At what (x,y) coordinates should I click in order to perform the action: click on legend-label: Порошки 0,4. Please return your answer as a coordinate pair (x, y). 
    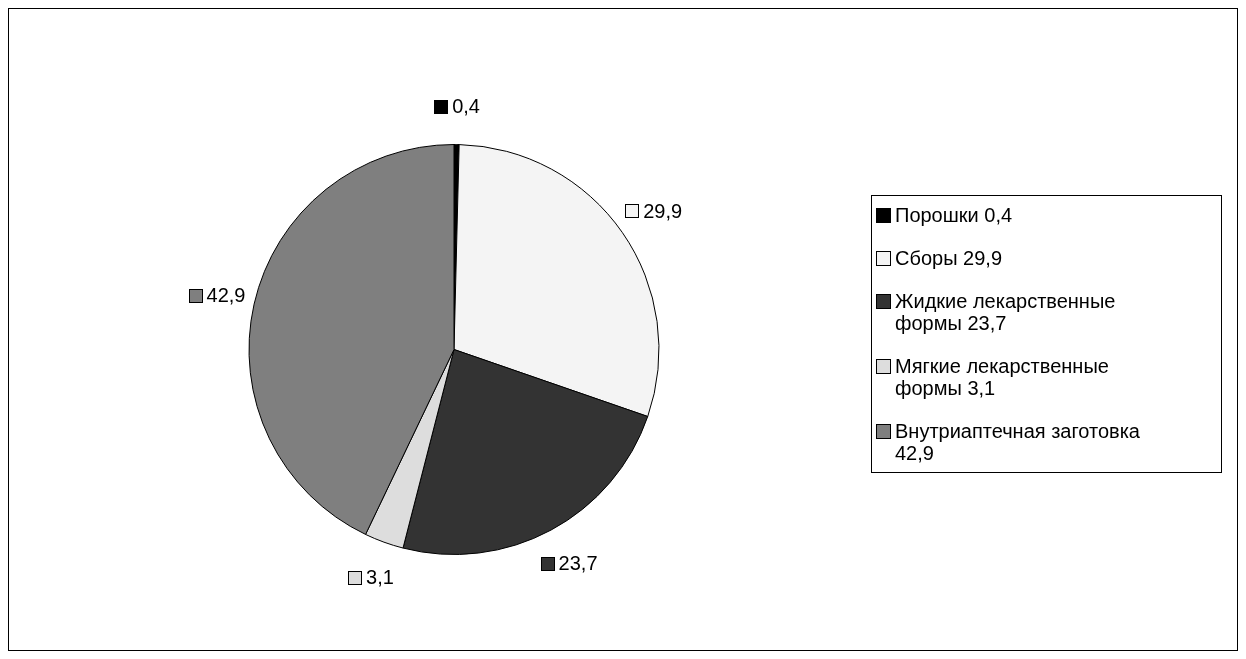
    Looking at the image, I should click on (954, 215).